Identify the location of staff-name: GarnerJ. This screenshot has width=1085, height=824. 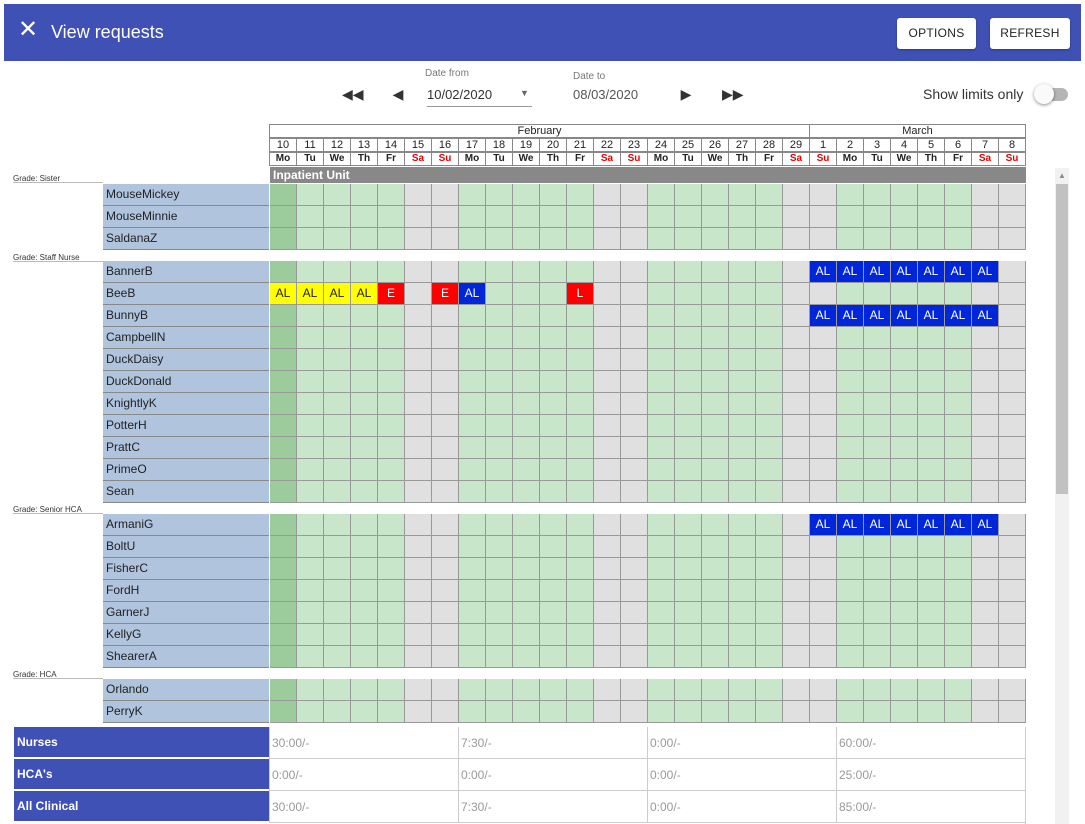
(186, 613).